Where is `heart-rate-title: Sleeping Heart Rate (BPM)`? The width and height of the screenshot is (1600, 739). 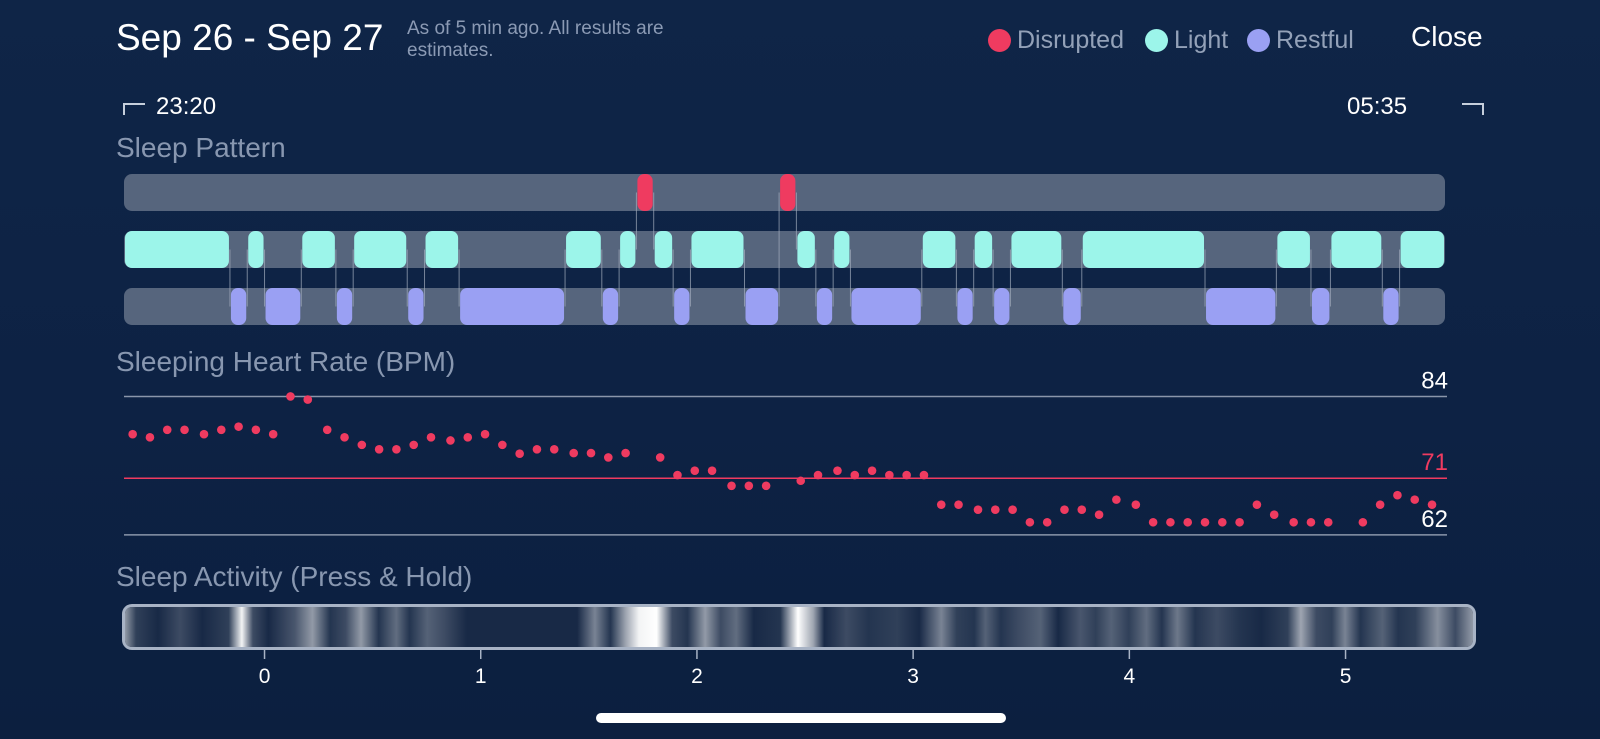
heart-rate-title: Sleeping Heart Rate (BPM) is located at coordinates (286, 361).